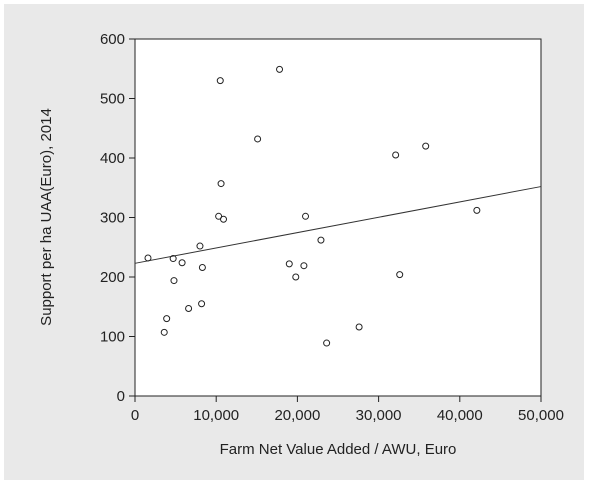  I want to click on x-tick-label: 0, so click(135, 415).